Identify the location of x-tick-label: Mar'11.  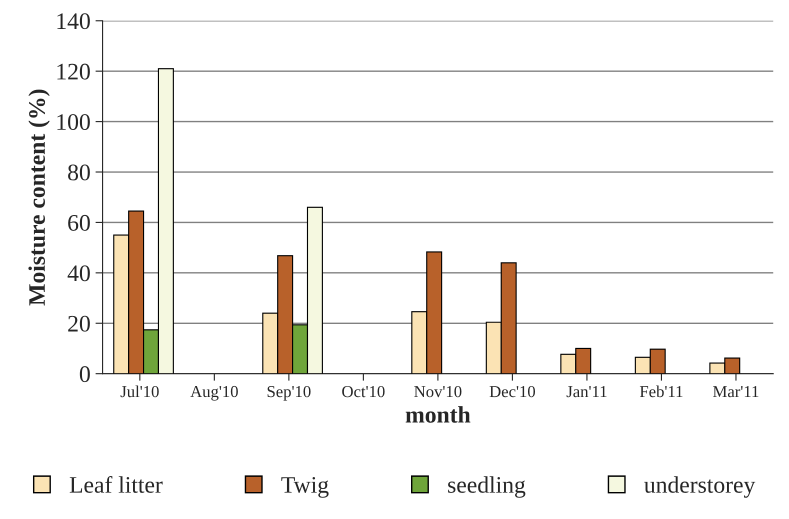
(735, 392).